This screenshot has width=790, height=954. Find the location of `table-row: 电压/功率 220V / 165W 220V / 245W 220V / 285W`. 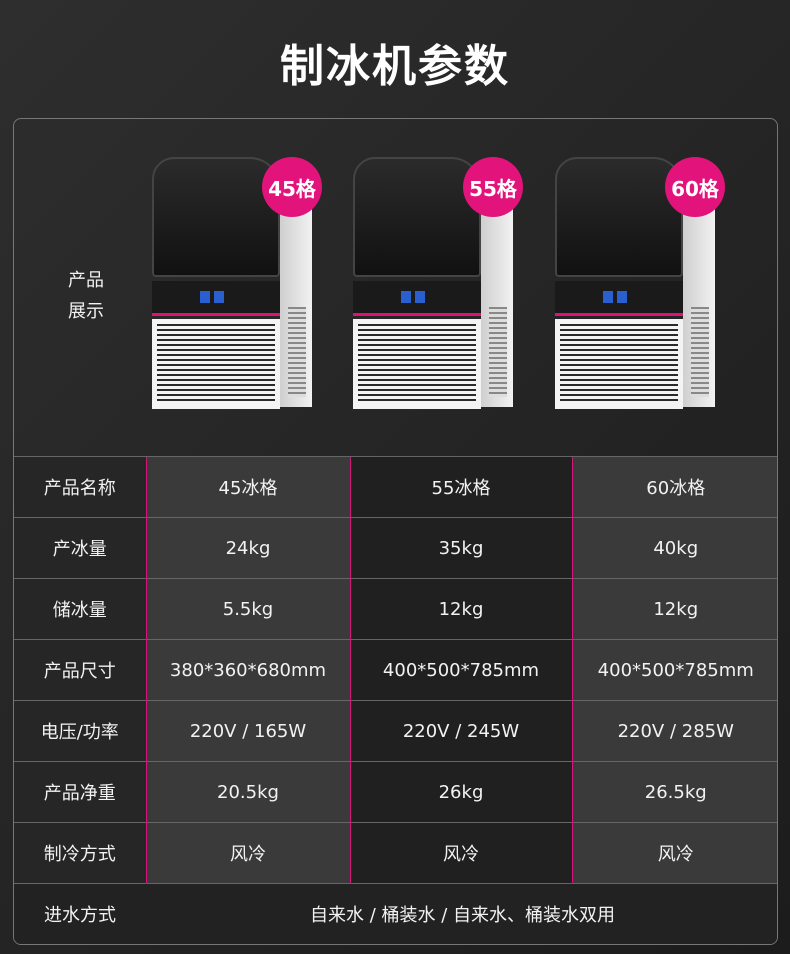

table-row: 电压/功率 220V / 165W 220V / 245W 220V / 285W is located at coordinates (395, 731).